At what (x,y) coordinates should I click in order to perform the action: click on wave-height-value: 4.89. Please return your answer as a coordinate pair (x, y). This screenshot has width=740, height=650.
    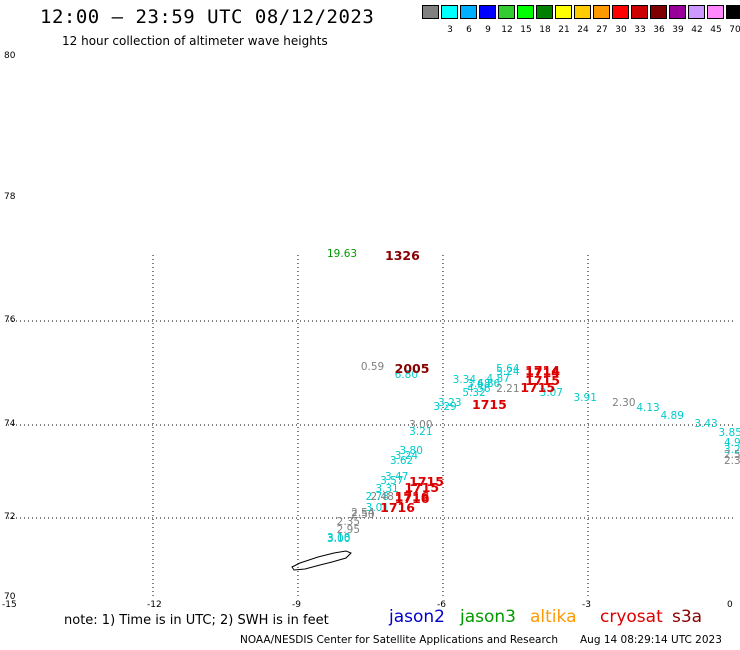
    Looking at the image, I should click on (672, 416).